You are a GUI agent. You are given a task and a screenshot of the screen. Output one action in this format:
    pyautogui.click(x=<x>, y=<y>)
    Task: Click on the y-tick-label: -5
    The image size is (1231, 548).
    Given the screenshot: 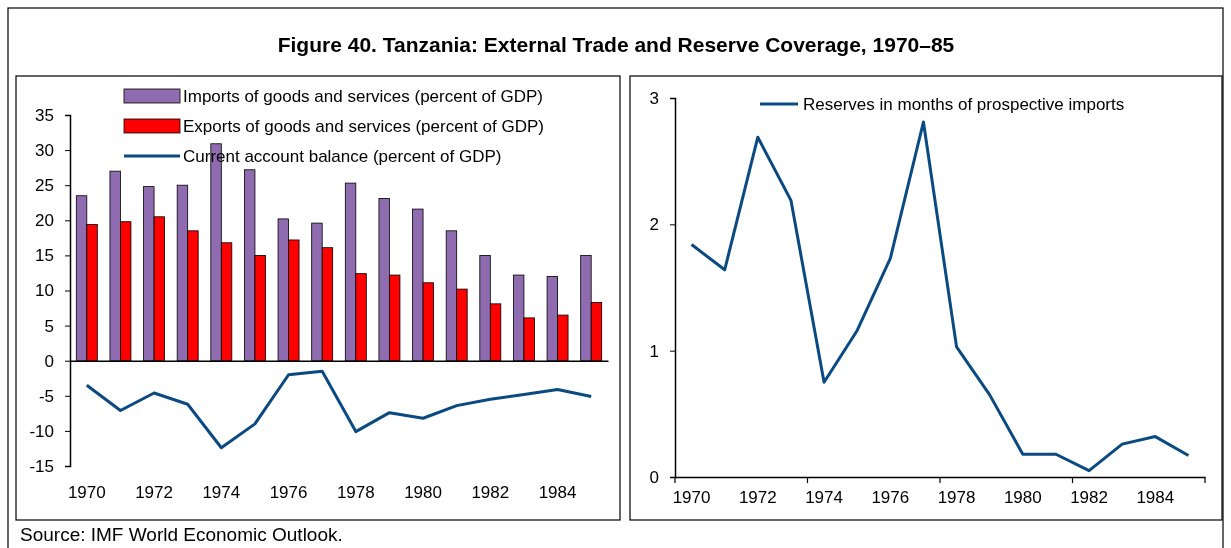 What is the action you would take?
    pyautogui.click(x=46, y=396)
    